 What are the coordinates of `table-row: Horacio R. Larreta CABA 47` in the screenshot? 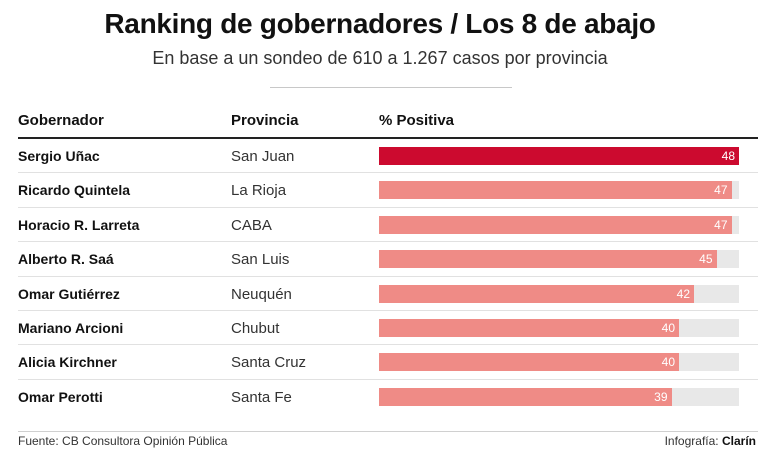 It's located at (388, 225).